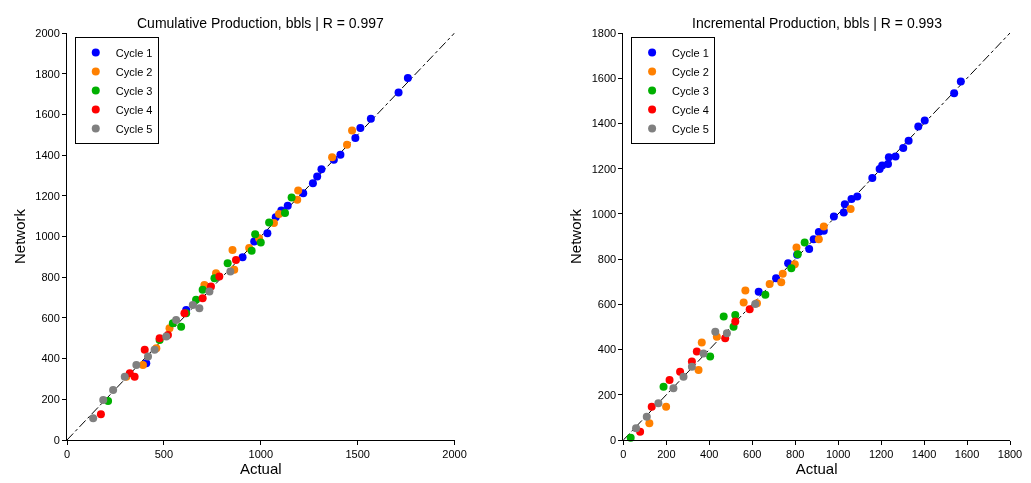 The width and height of the screenshot is (1031, 483). What do you see at coordinates (817, 23) in the screenshot?
I see `chart-title: Incremental Production, bbls | R = 0.993` at bounding box center [817, 23].